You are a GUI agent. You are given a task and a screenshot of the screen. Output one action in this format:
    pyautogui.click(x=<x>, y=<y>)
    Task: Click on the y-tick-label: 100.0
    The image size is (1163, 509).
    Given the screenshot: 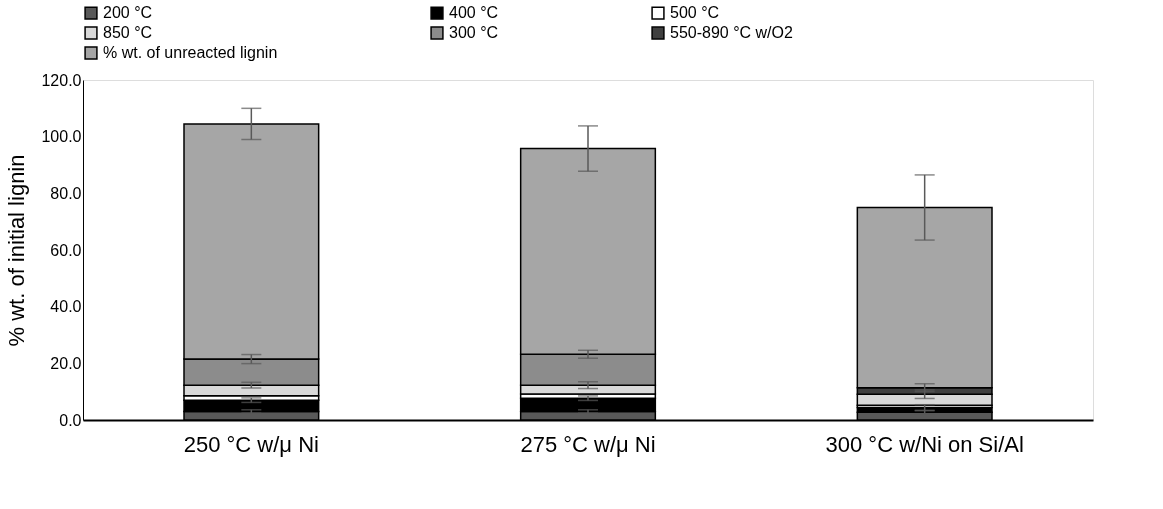 What is the action you would take?
    pyautogui.click(x=61, y=137)
    